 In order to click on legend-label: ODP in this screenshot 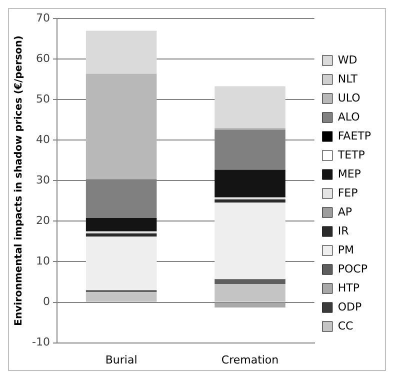, I will do `click(350, 307)`.